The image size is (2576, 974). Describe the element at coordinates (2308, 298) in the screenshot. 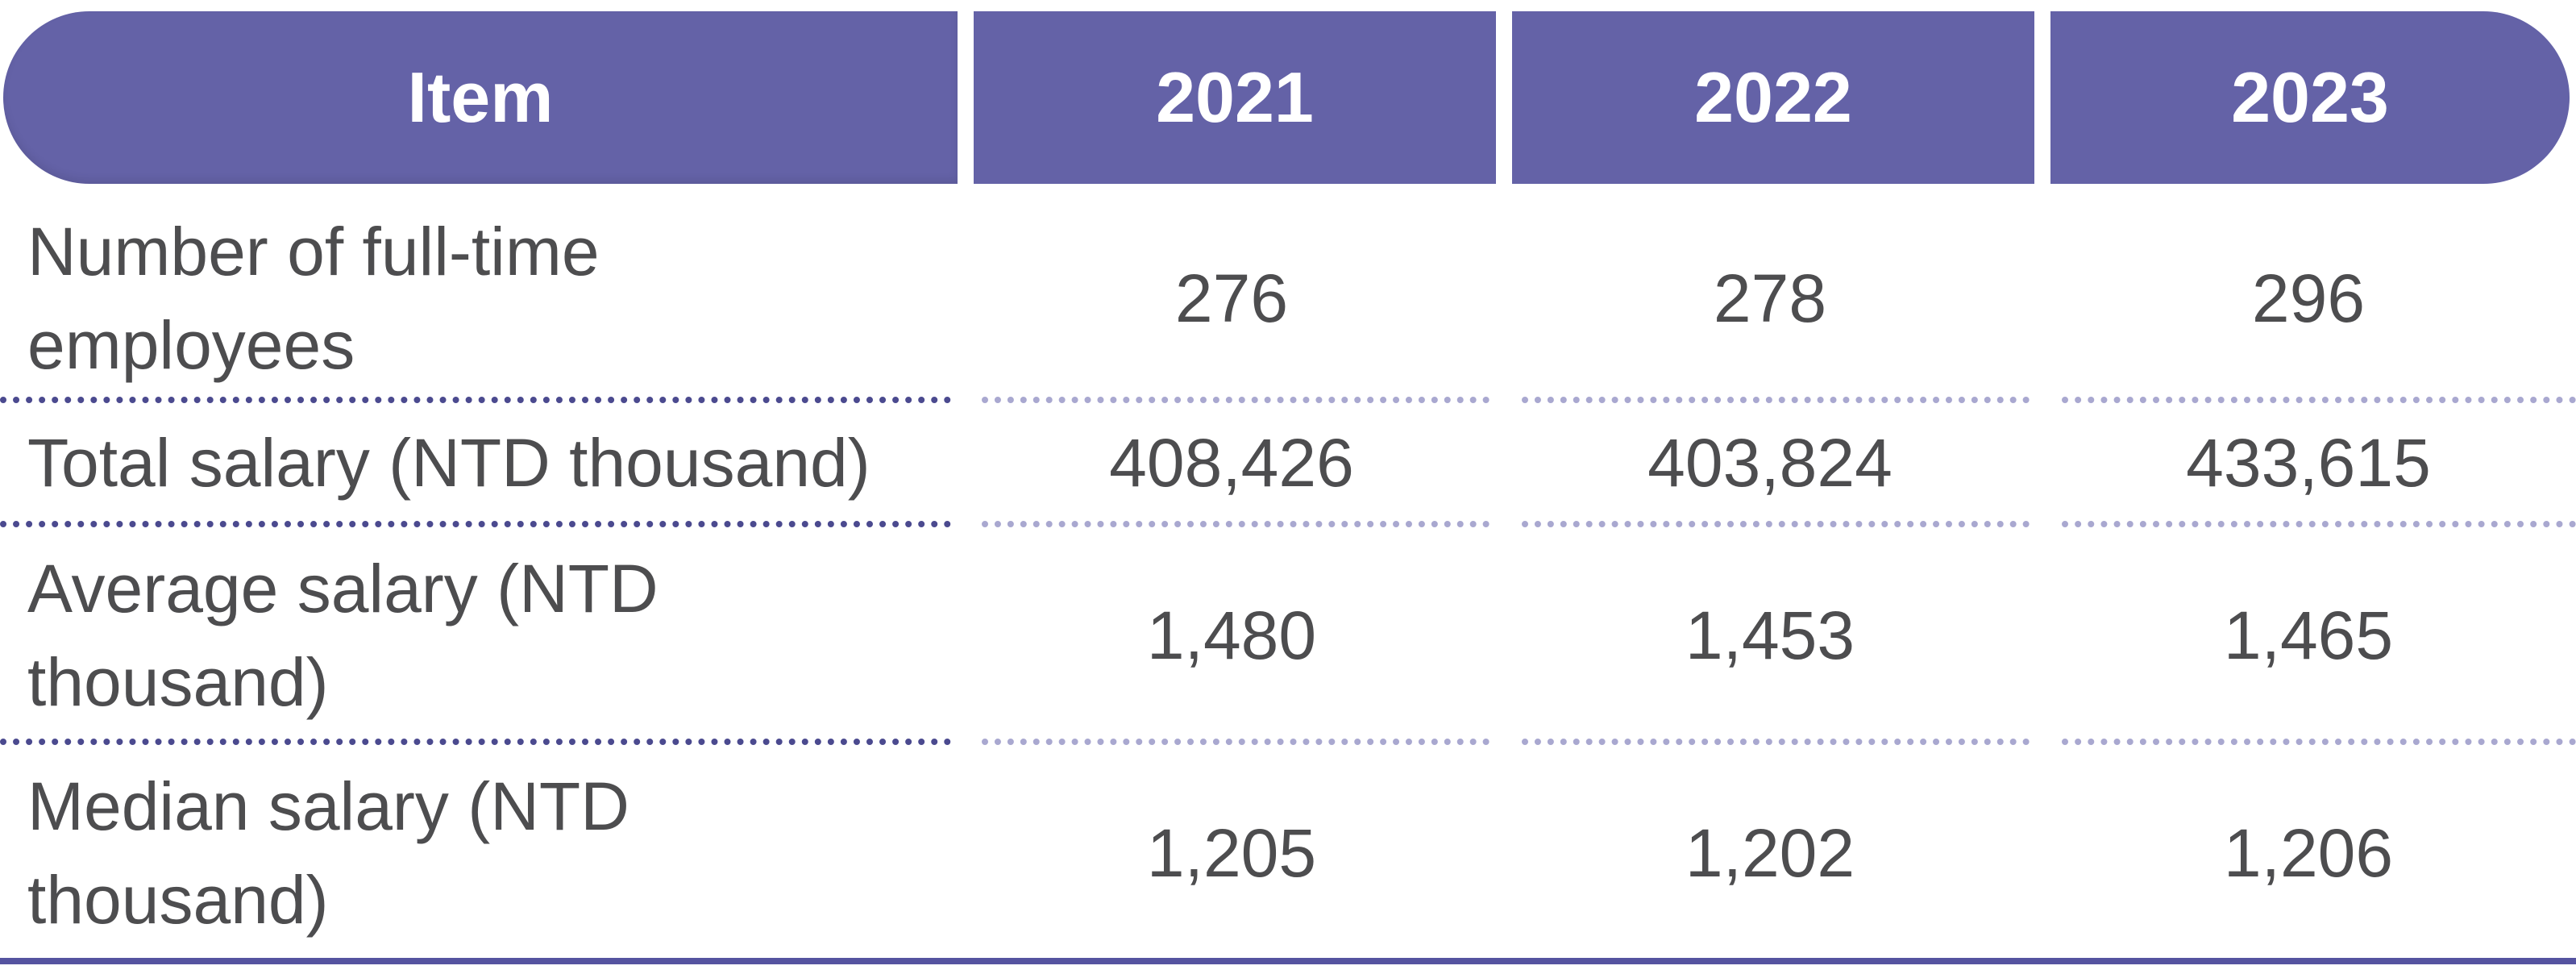

I see `row-value: 296` at that location.